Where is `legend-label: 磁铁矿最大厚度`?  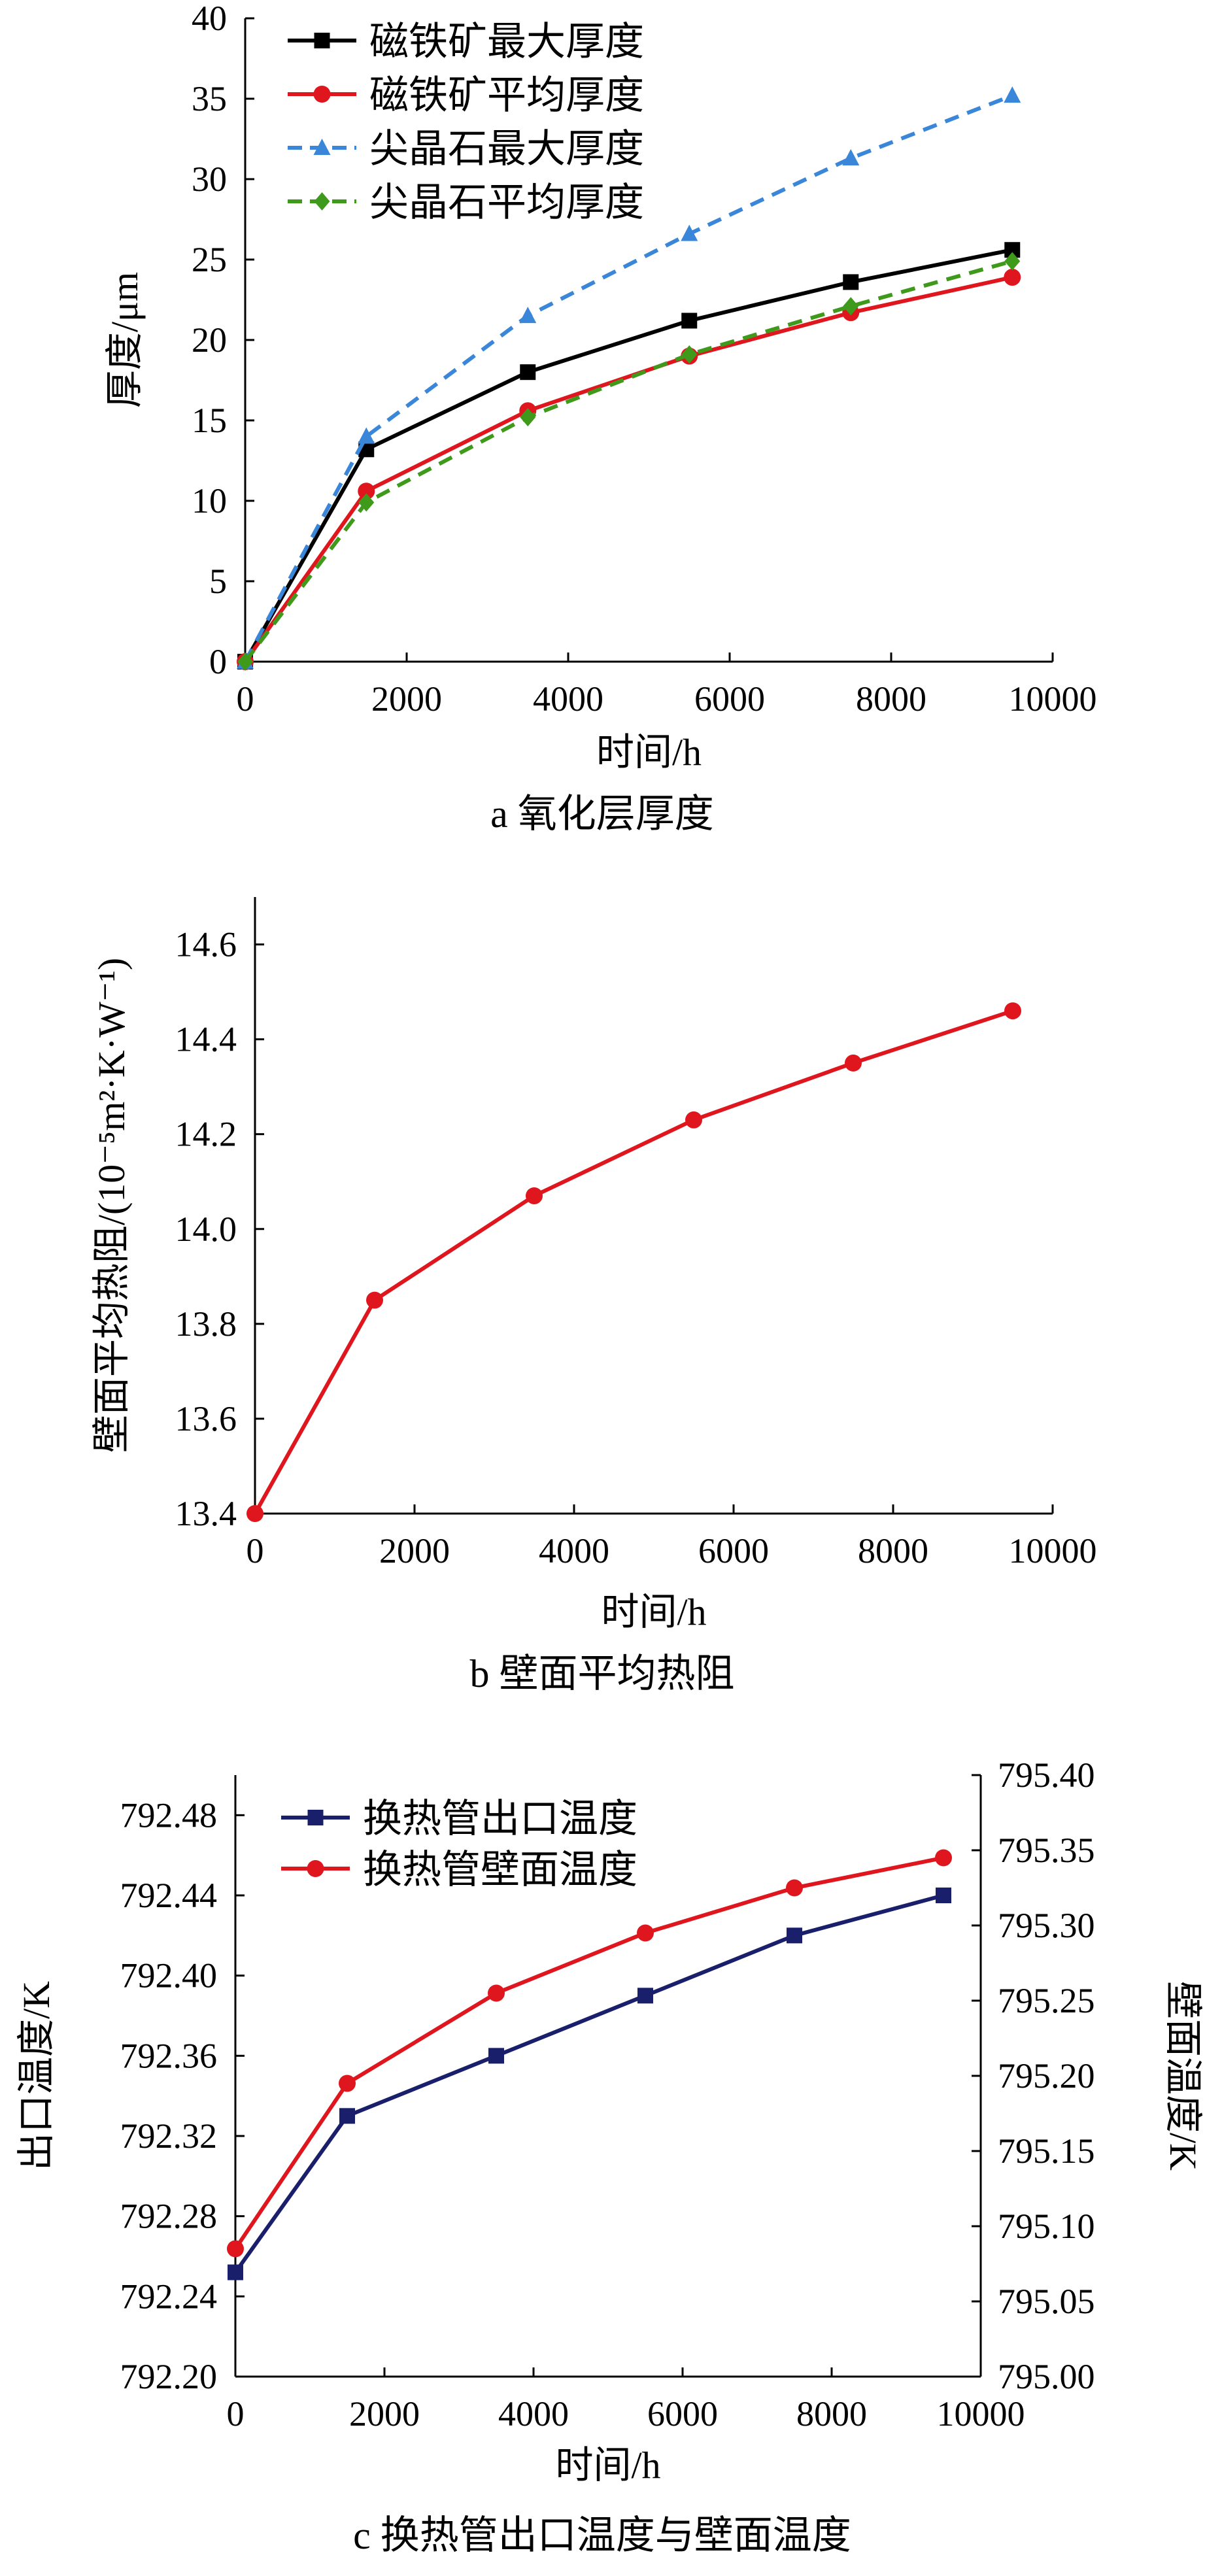
legend-label: 磁铁矿最大厚度 is located at coordinates (506, 41).